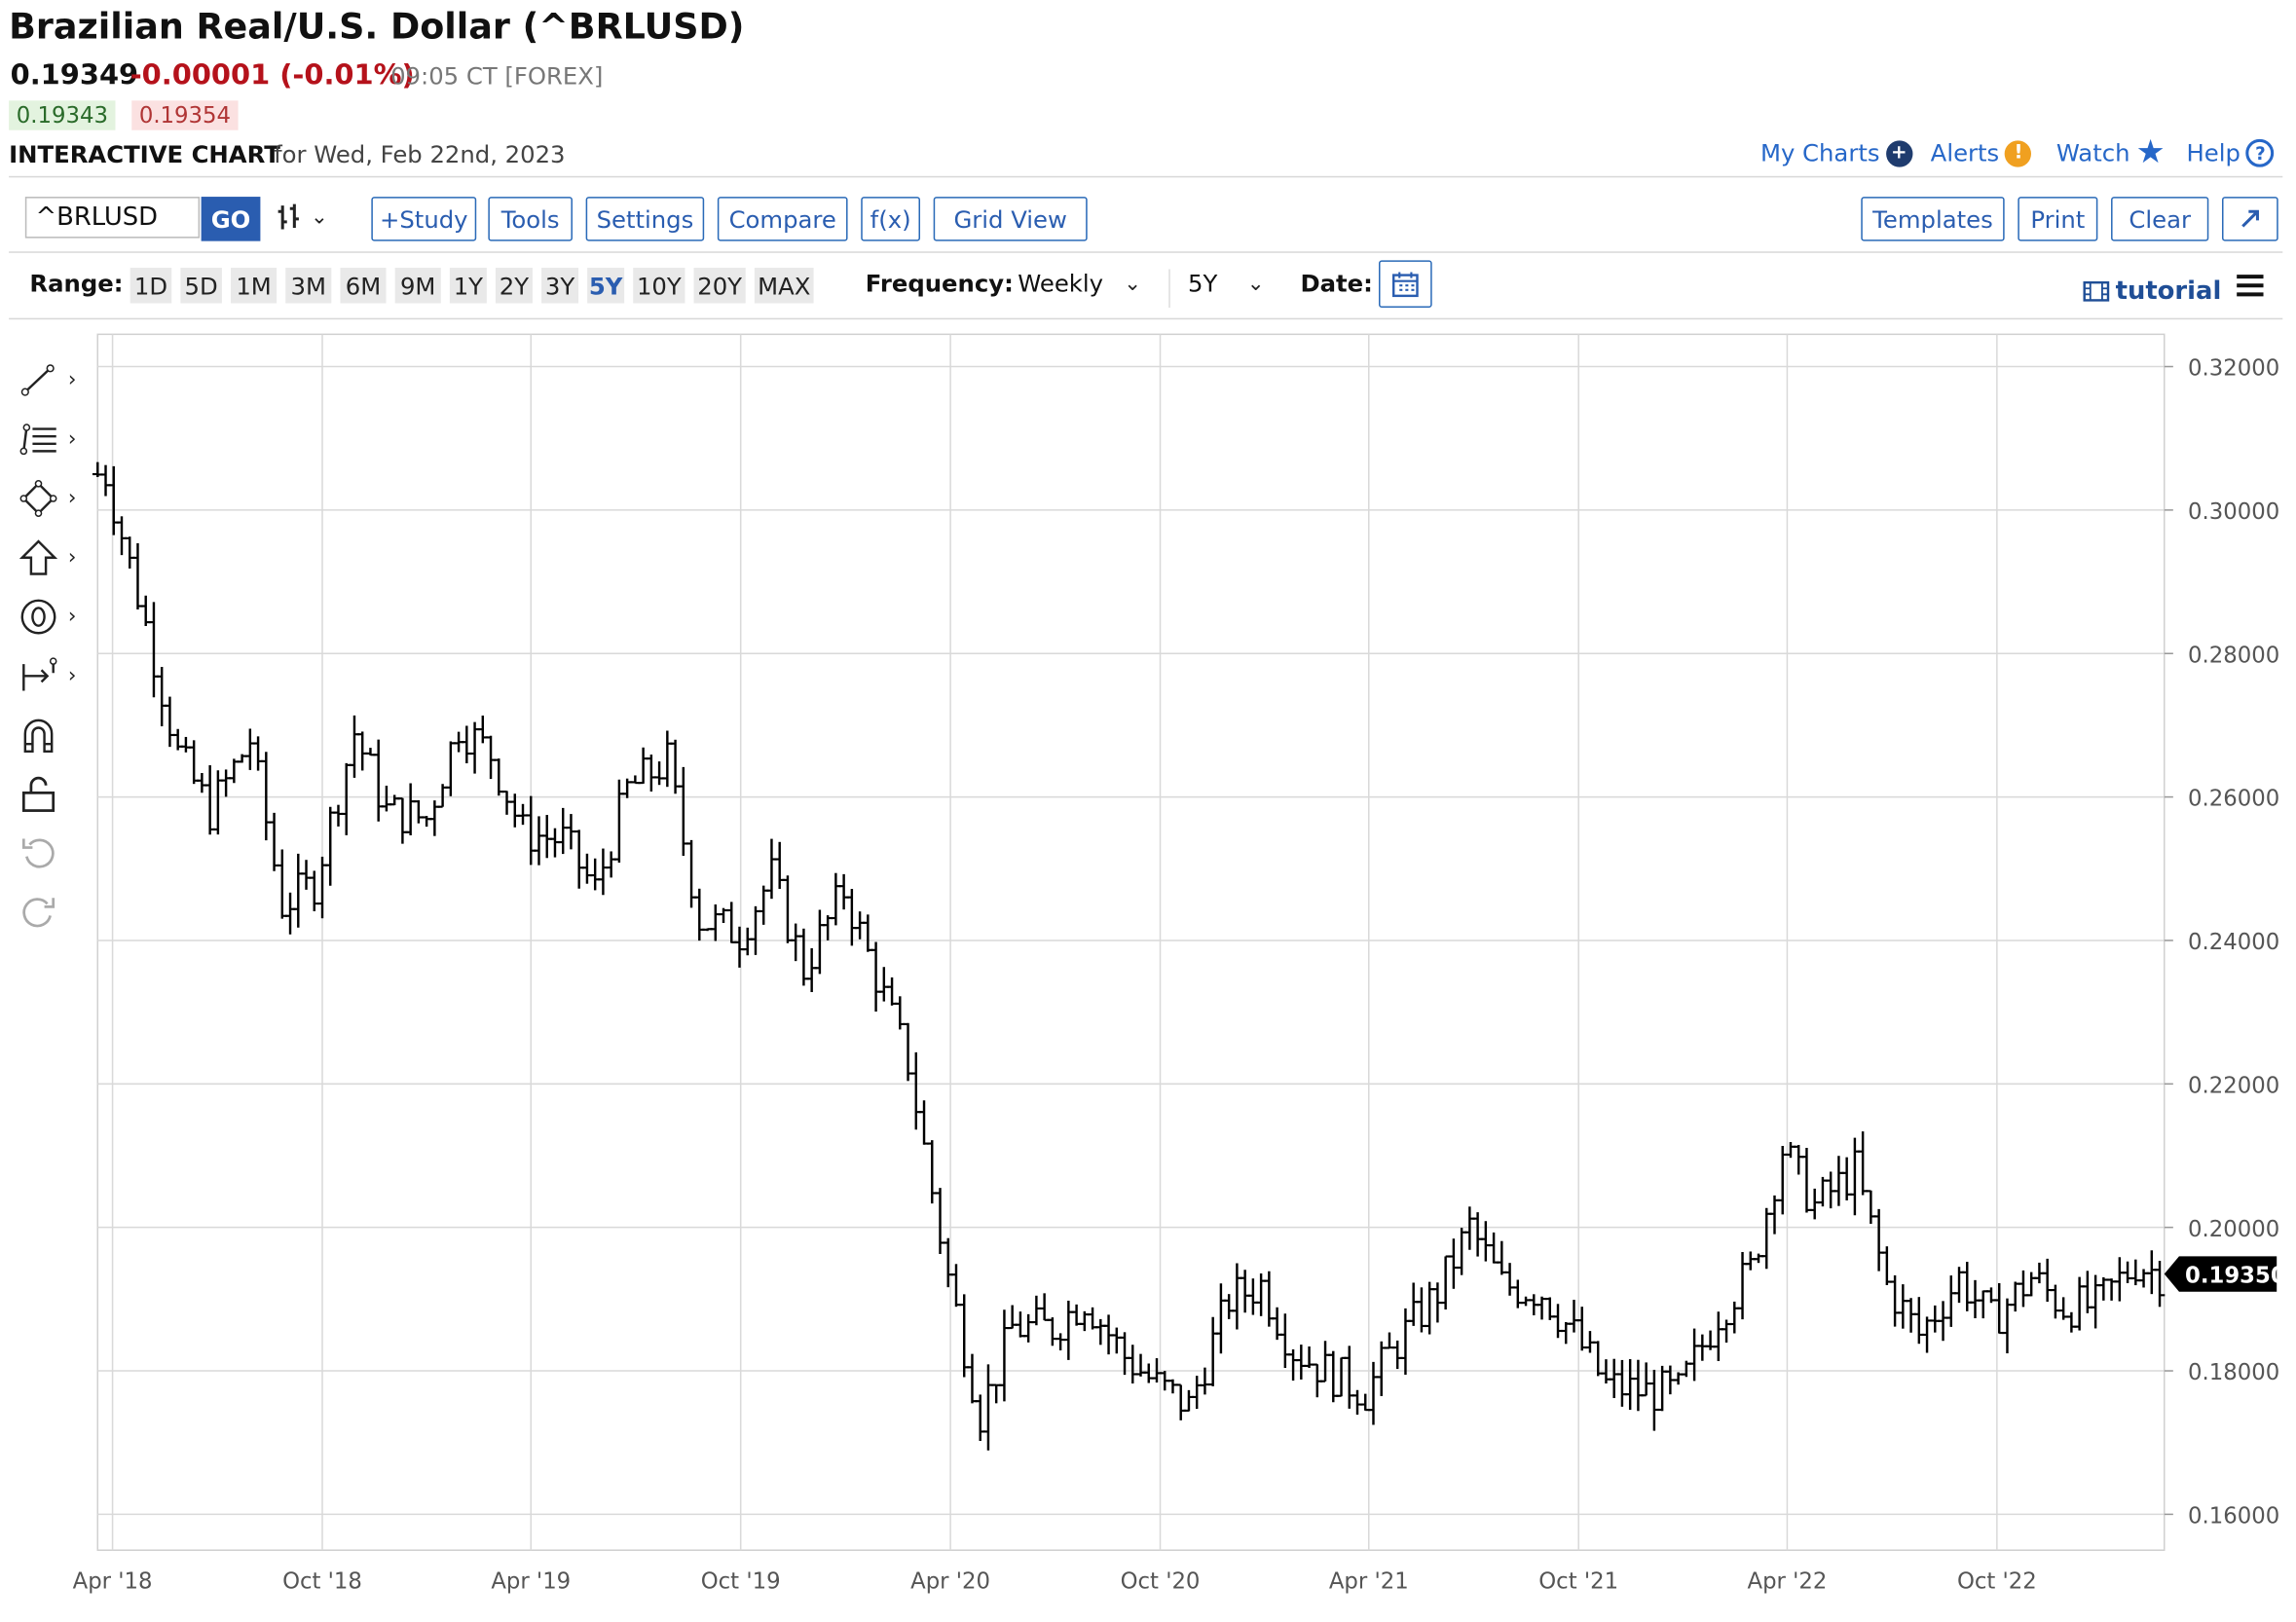  What do you see at coordinates (418, 285) in the screenshot?
I see `range-option-9m: 9M` at bounding box center [418, 285].